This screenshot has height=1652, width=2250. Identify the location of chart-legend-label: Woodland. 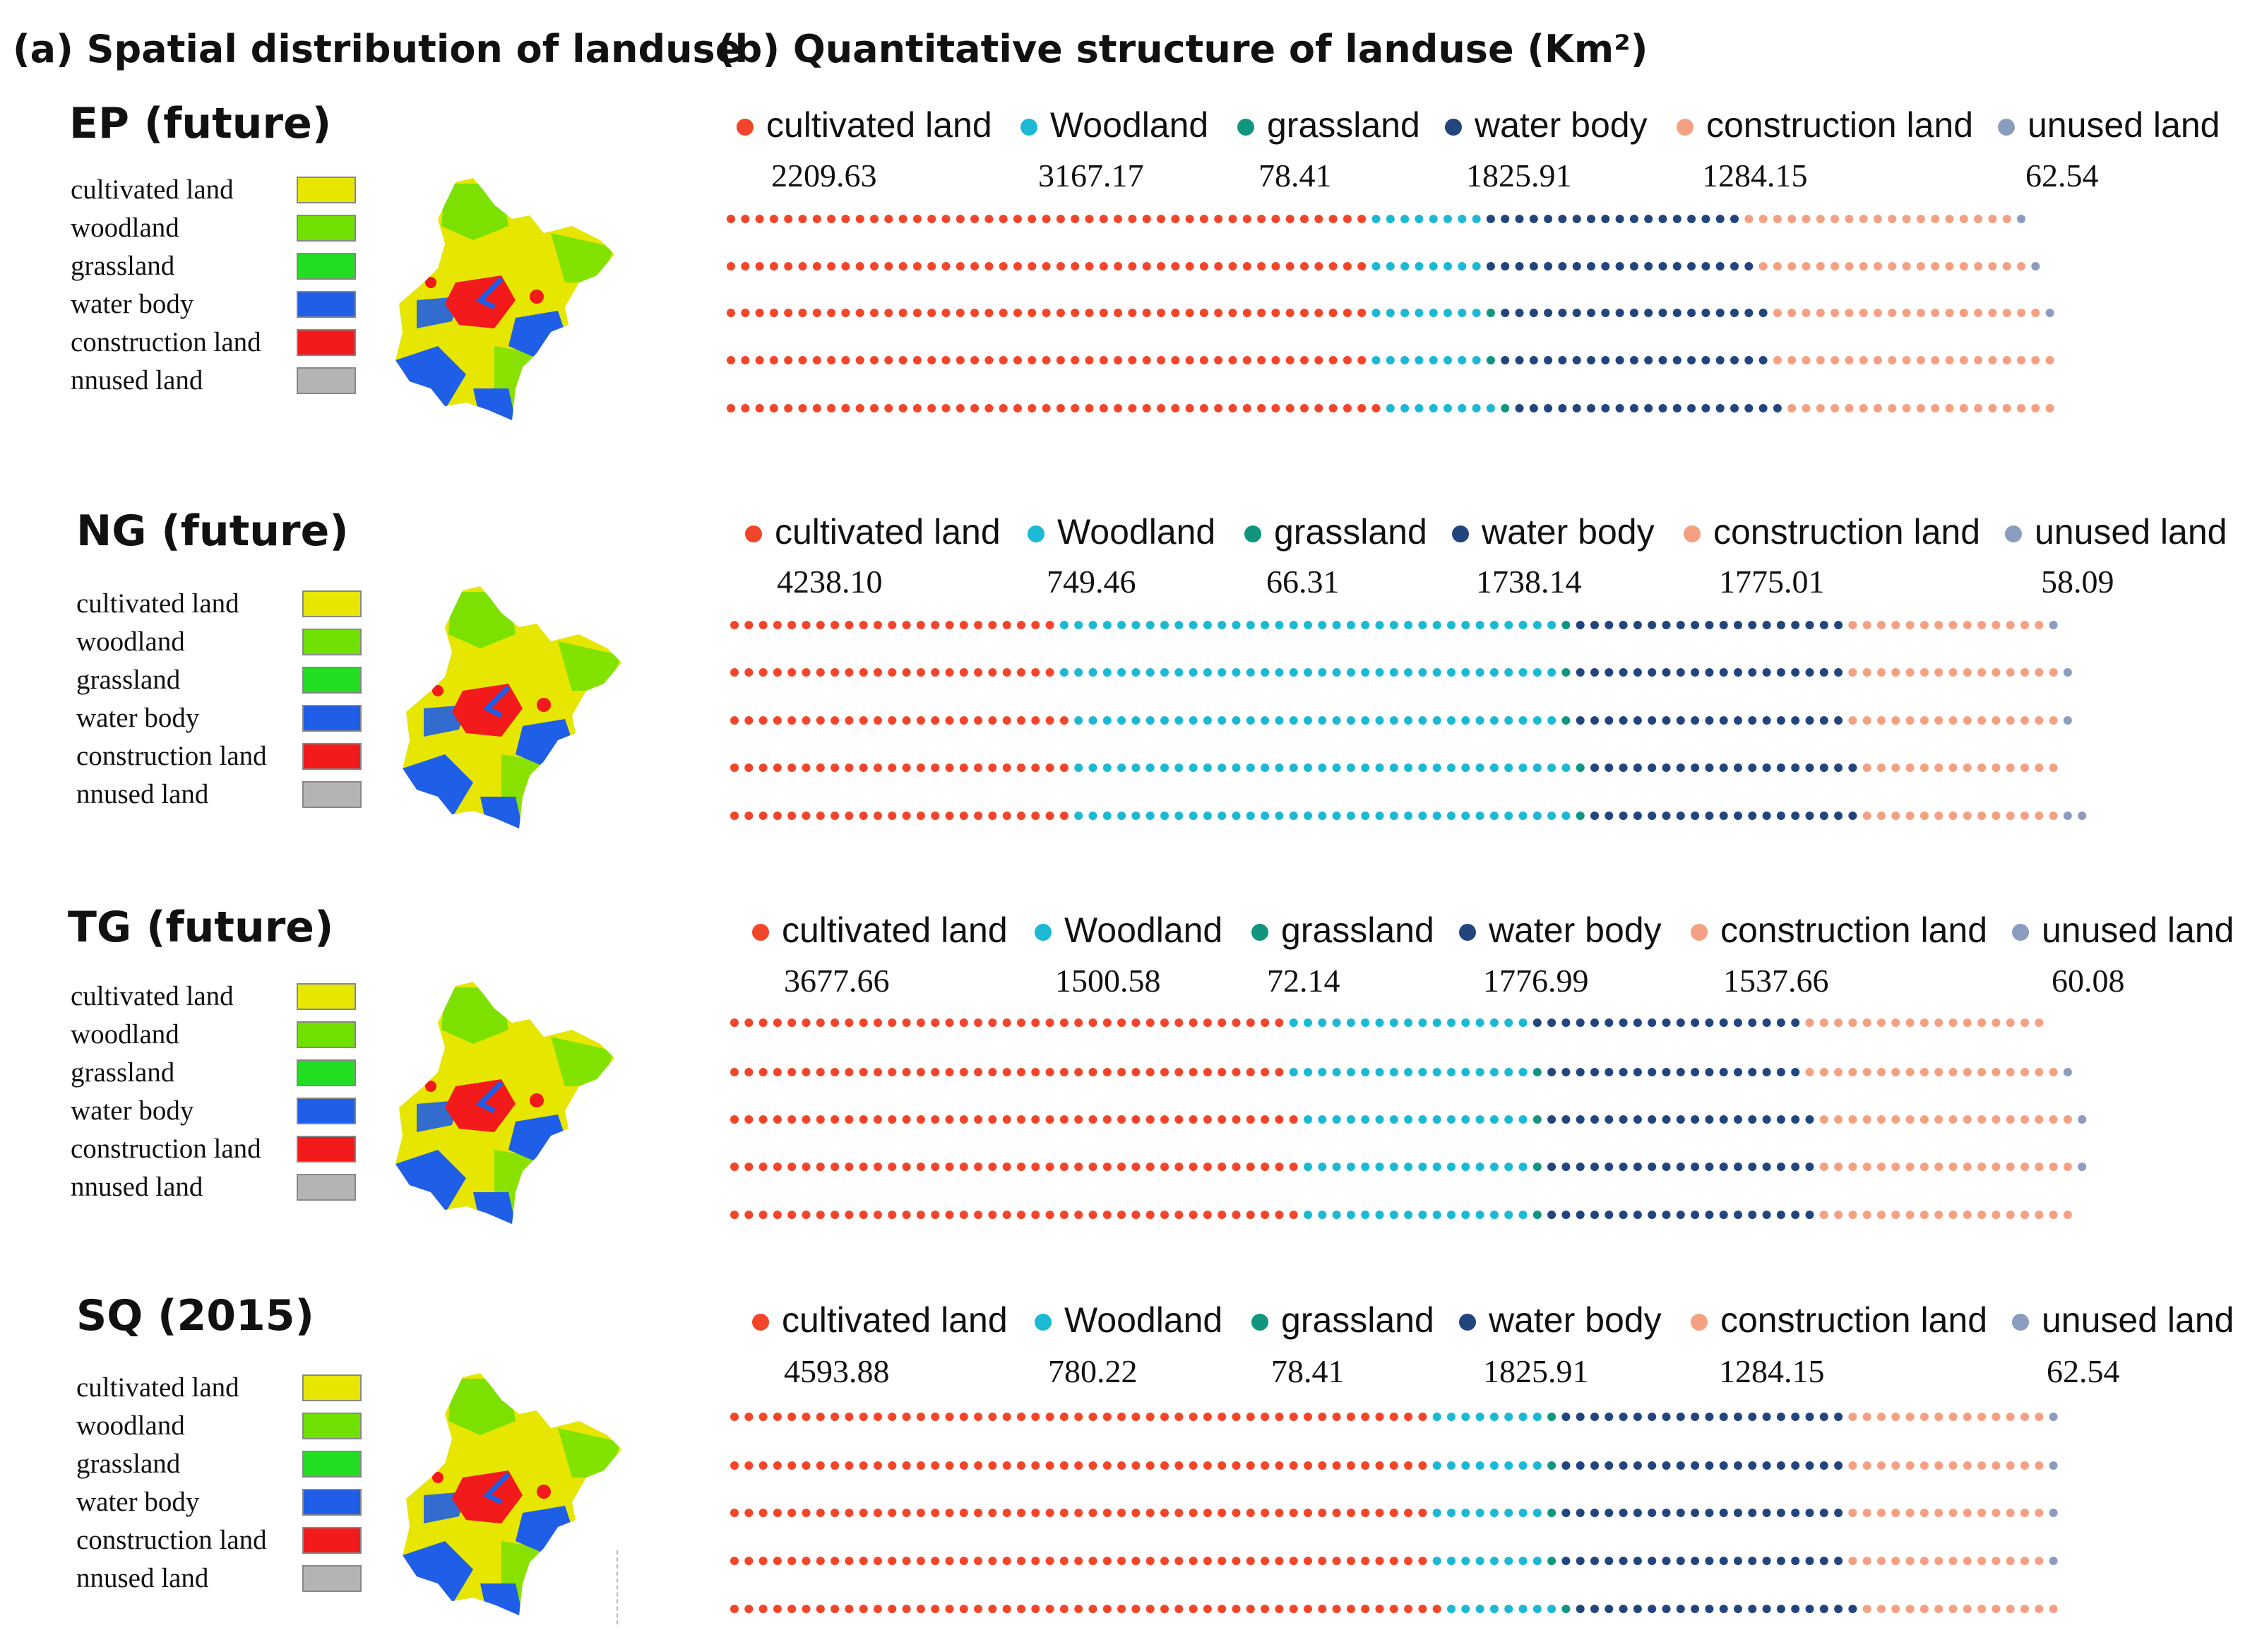
(1129, 125).